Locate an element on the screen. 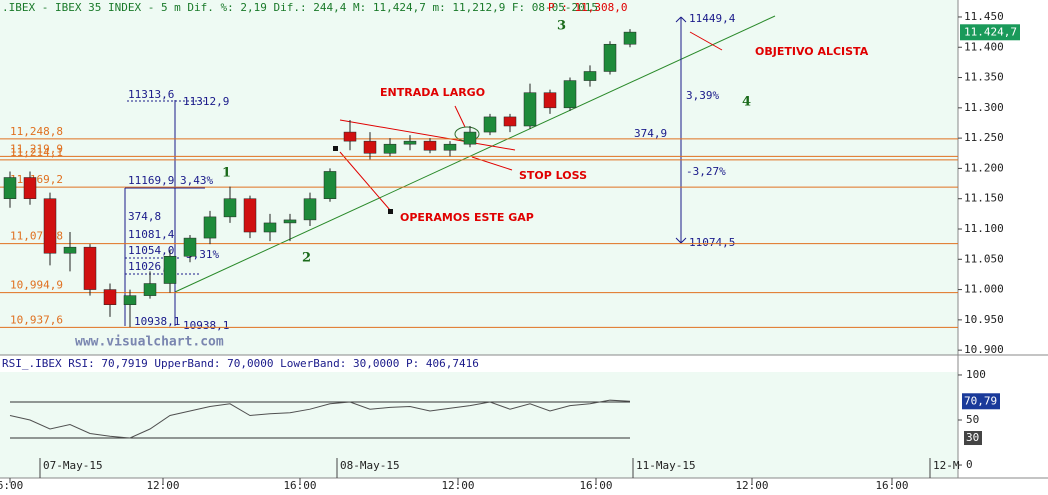 The image size is (1048, 495). y-tick-label: 11.300 is located at coordinates (984, 107).